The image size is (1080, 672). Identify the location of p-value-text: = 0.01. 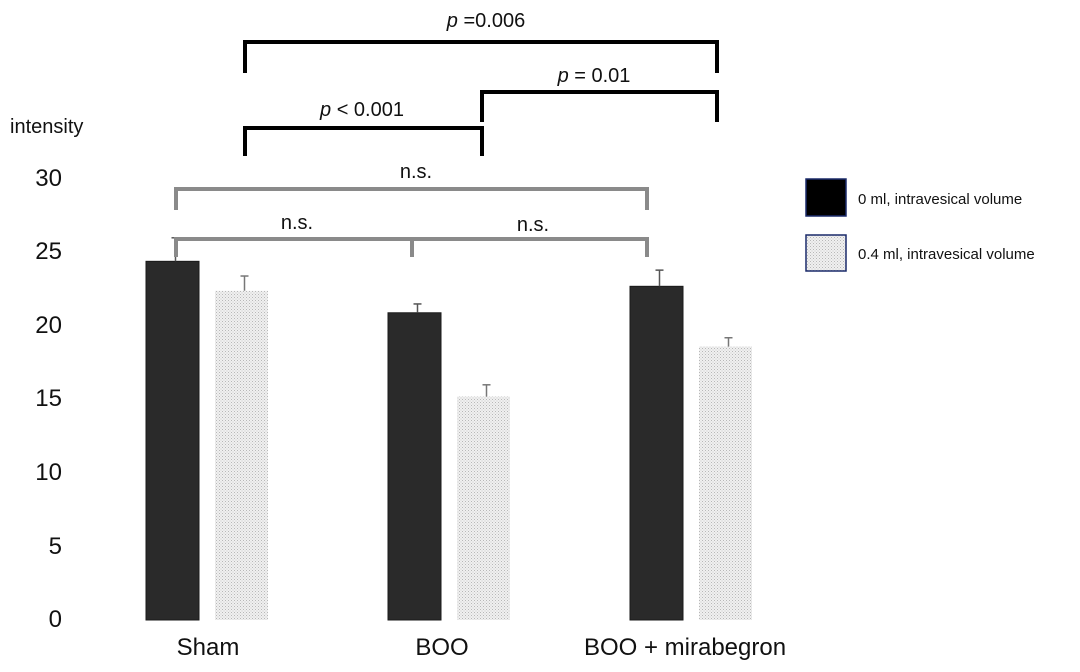
(600, 76).